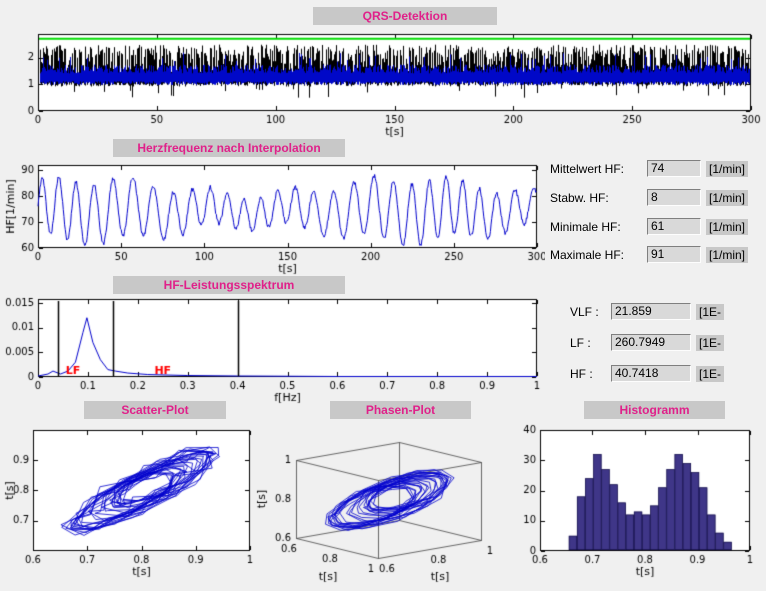  Describe the element at coordinates (674, 168) in the screenshot. I see `mean-hf-value-field: 74` at that location.